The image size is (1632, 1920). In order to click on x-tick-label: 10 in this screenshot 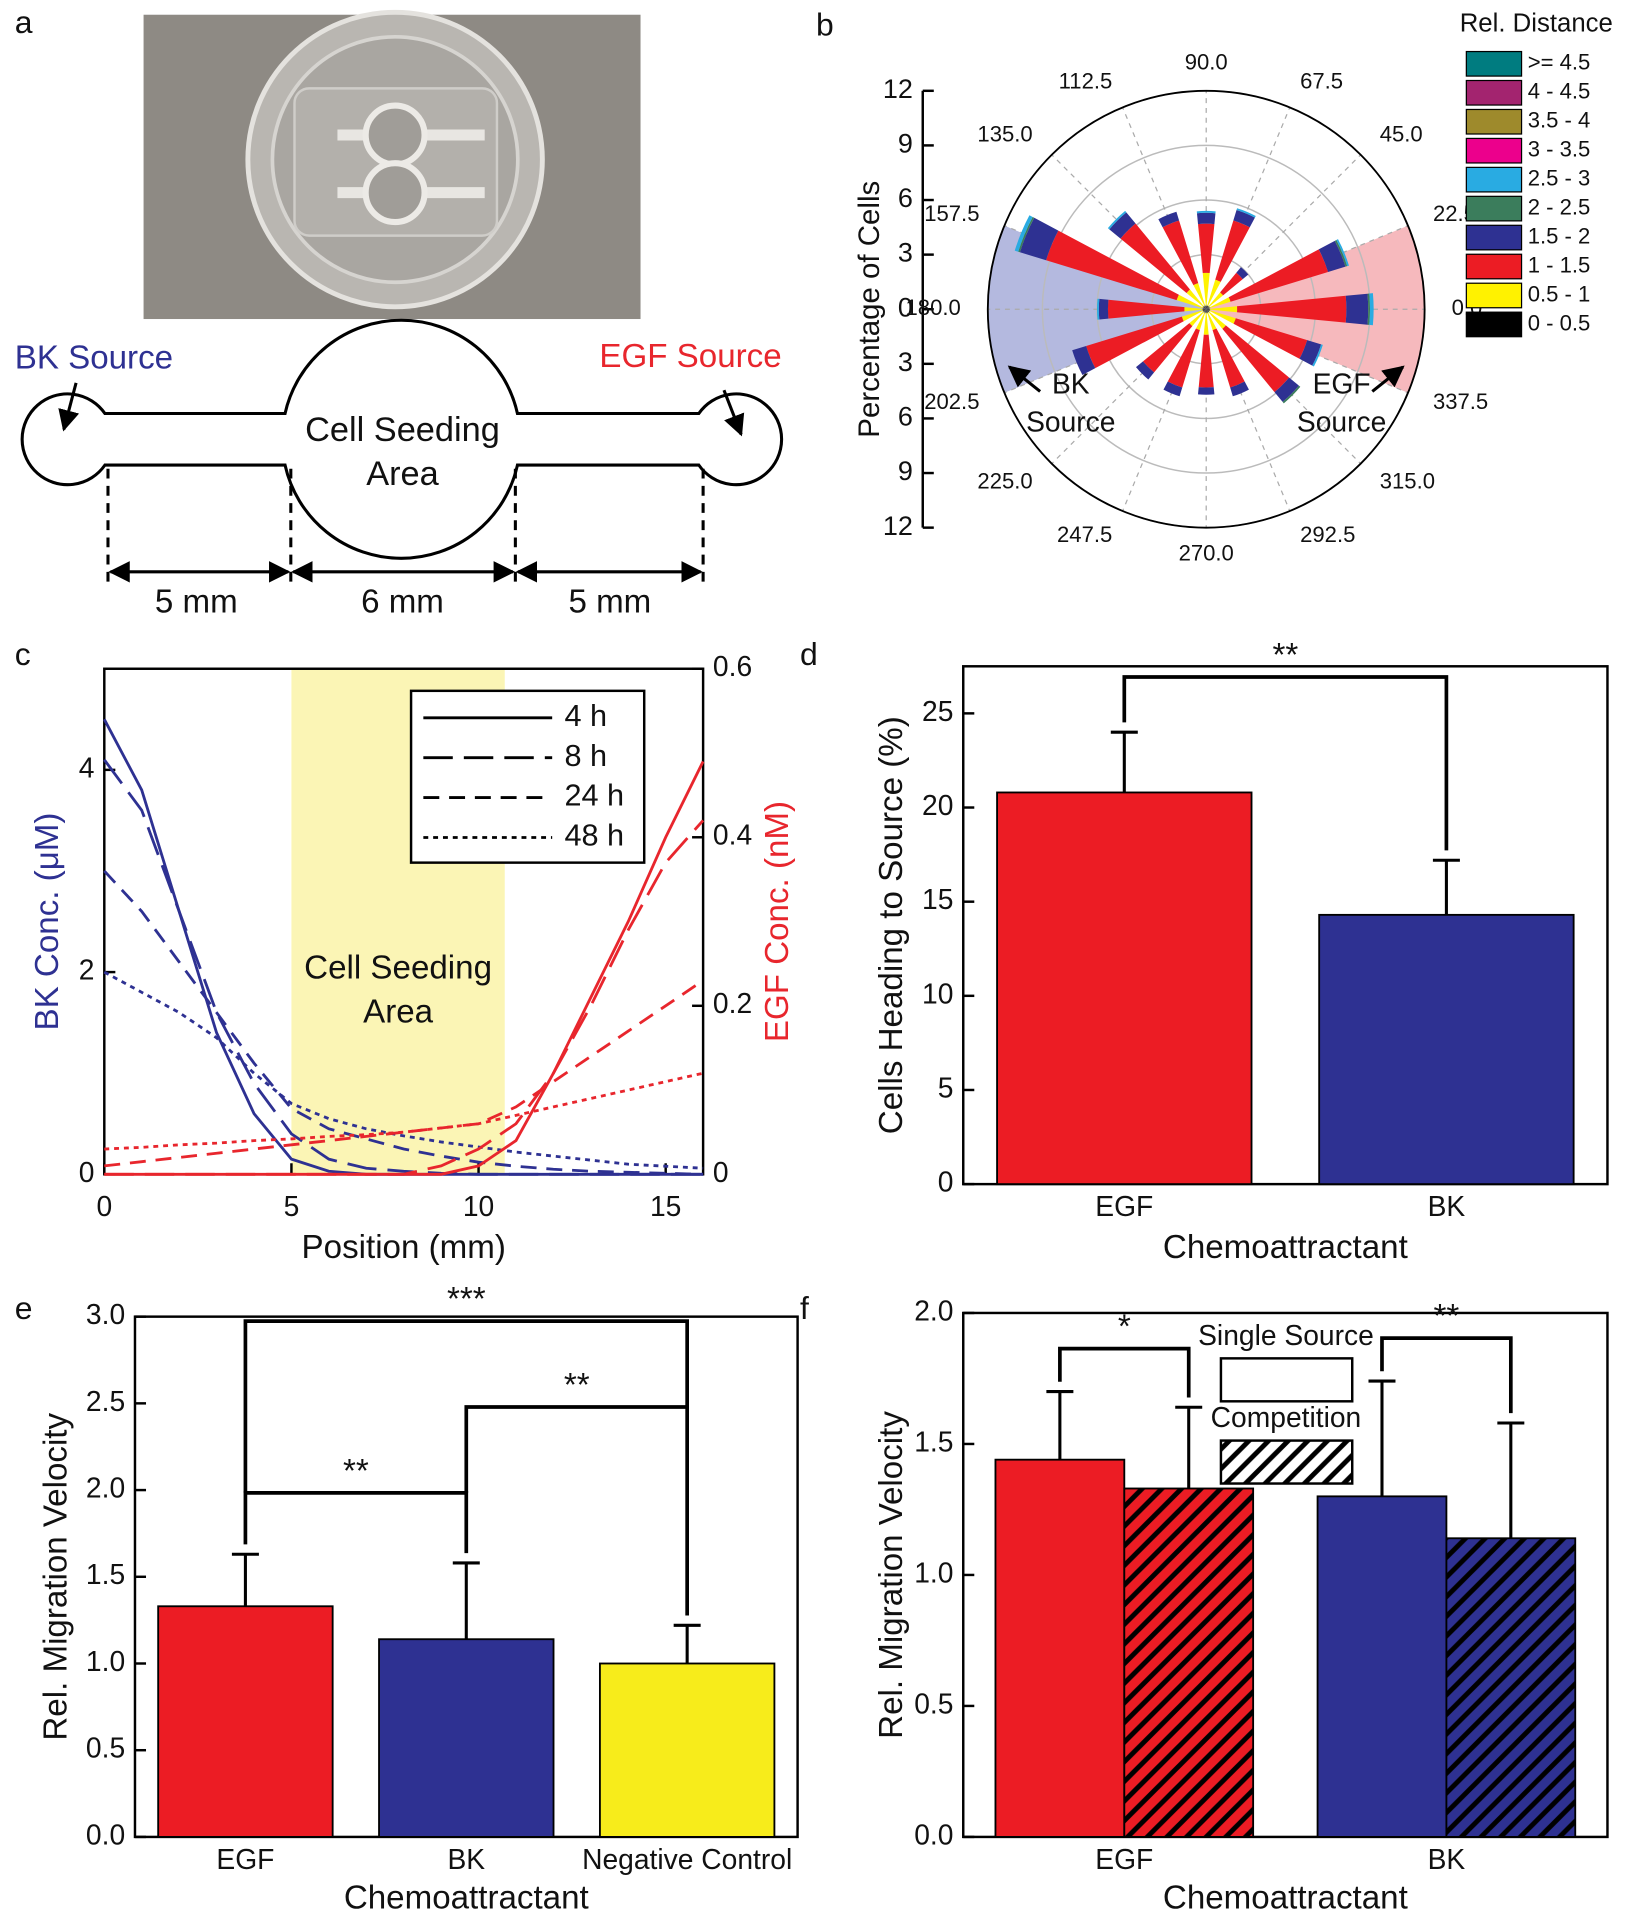, I will do `click(478, 1206)`.